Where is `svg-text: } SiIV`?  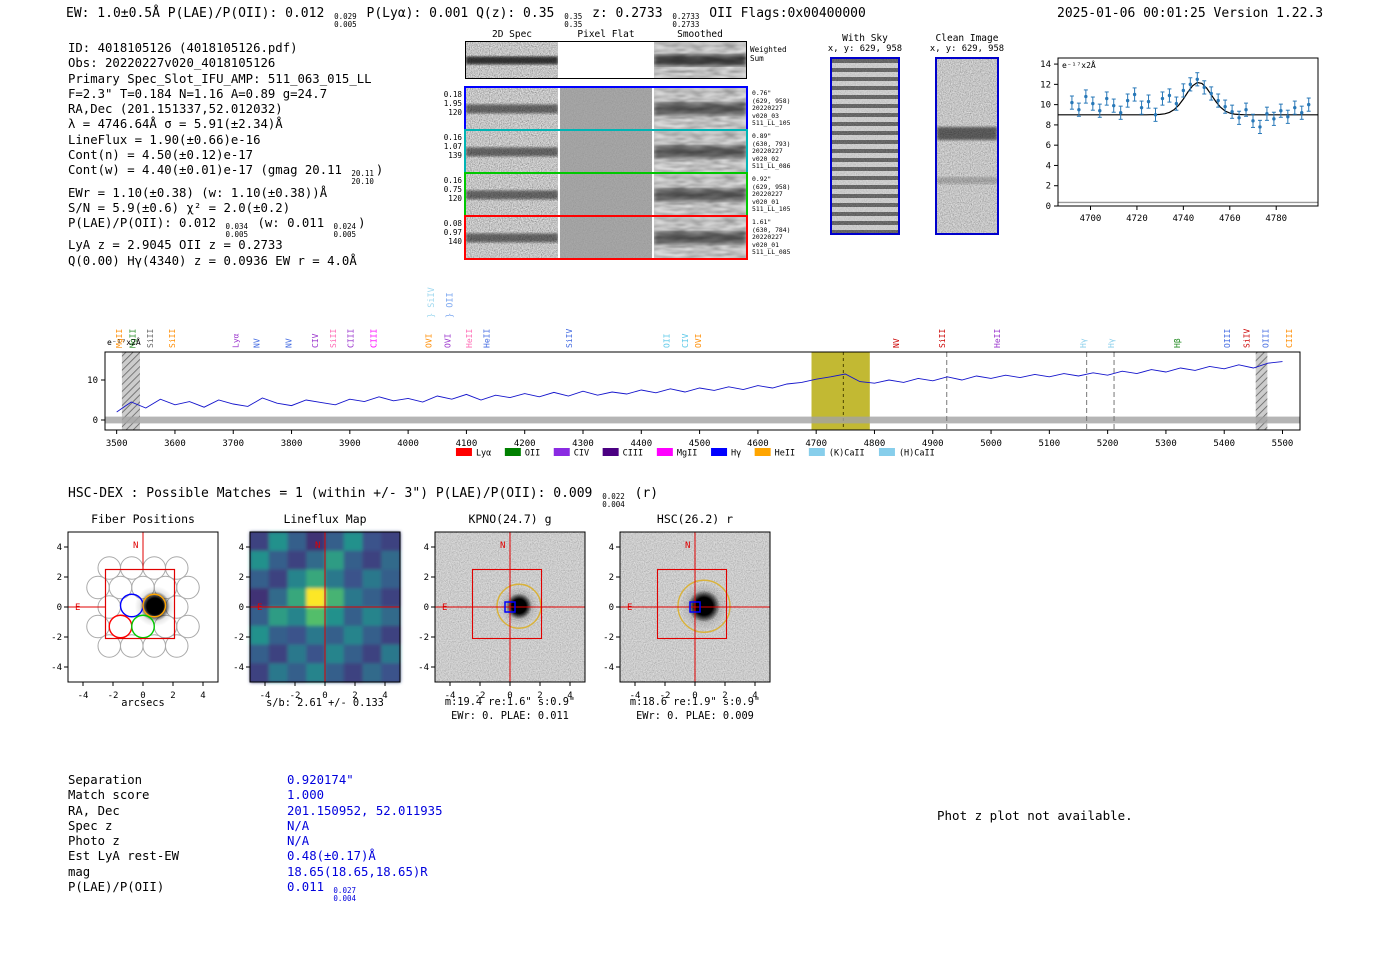 svg-text: } SiIV is located at coordinates (432, 302).